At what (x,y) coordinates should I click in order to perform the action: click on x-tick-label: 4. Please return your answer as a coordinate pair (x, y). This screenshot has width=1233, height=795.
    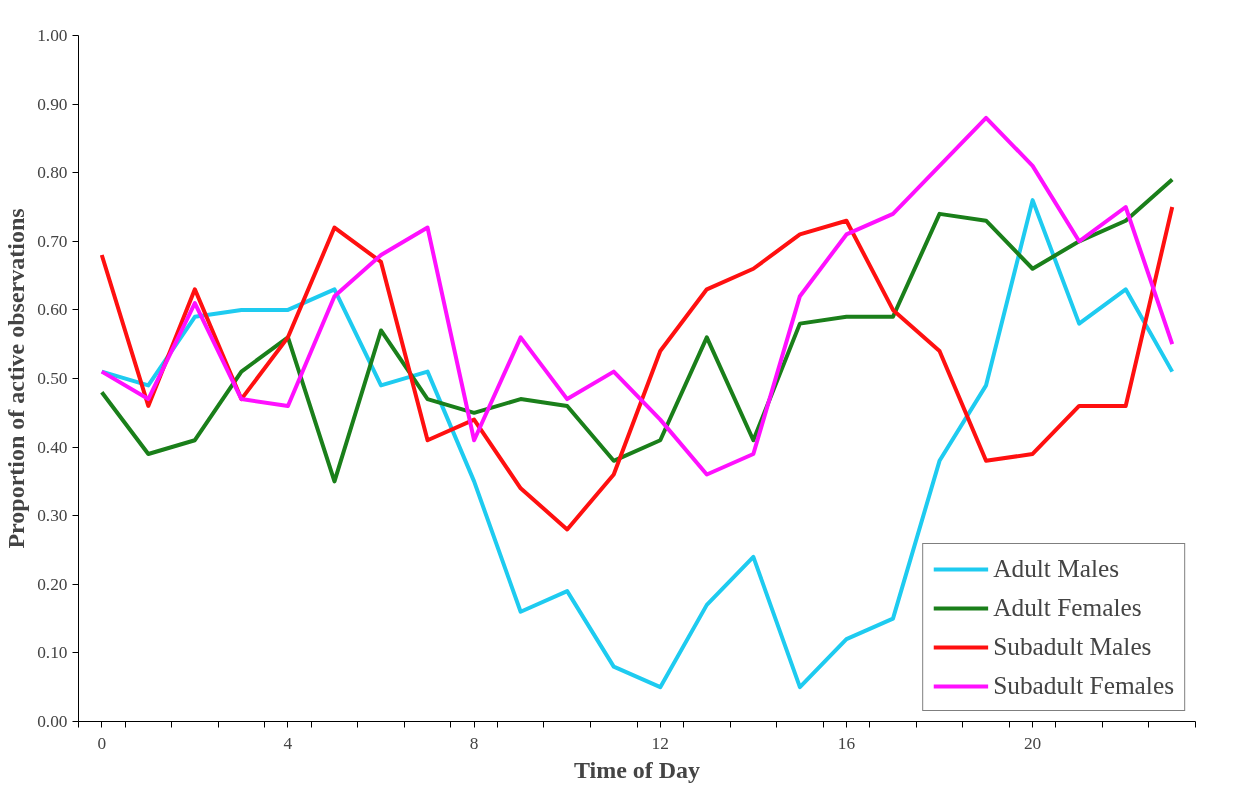
    Looking at the image, I should click on (288, 743).